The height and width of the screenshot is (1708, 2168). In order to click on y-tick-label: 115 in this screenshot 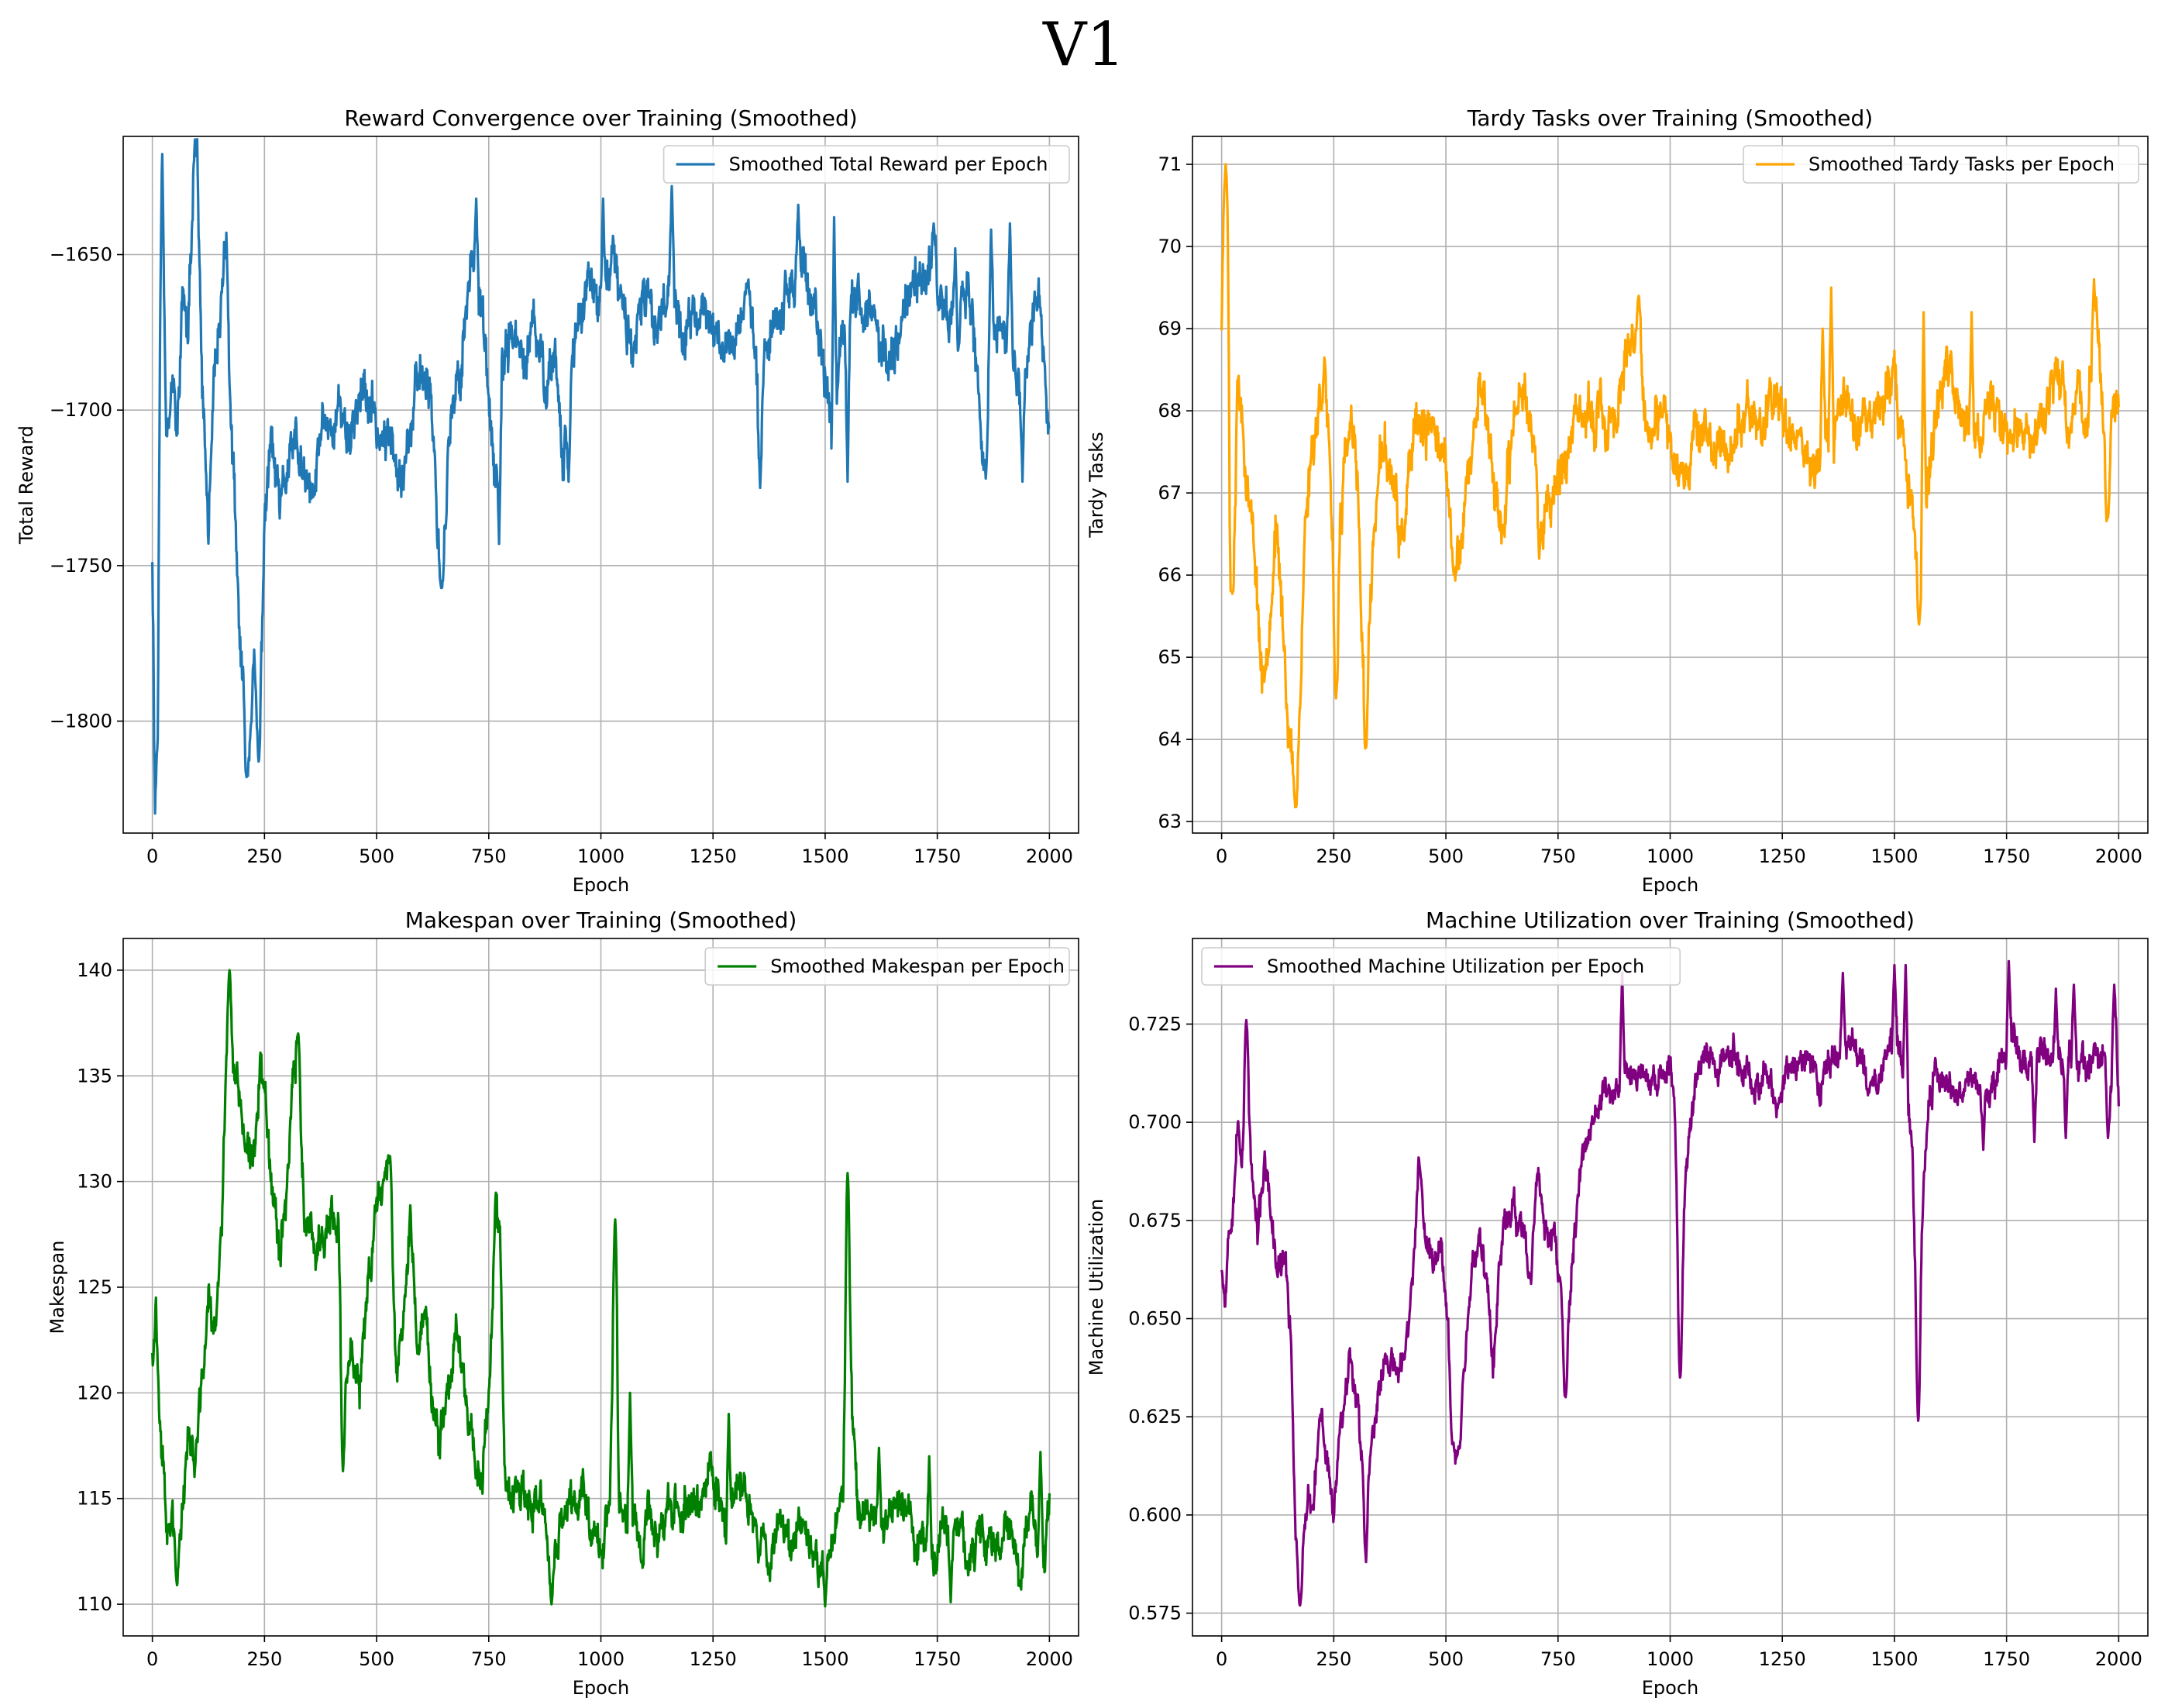, I will do `click(94, 1499)`.